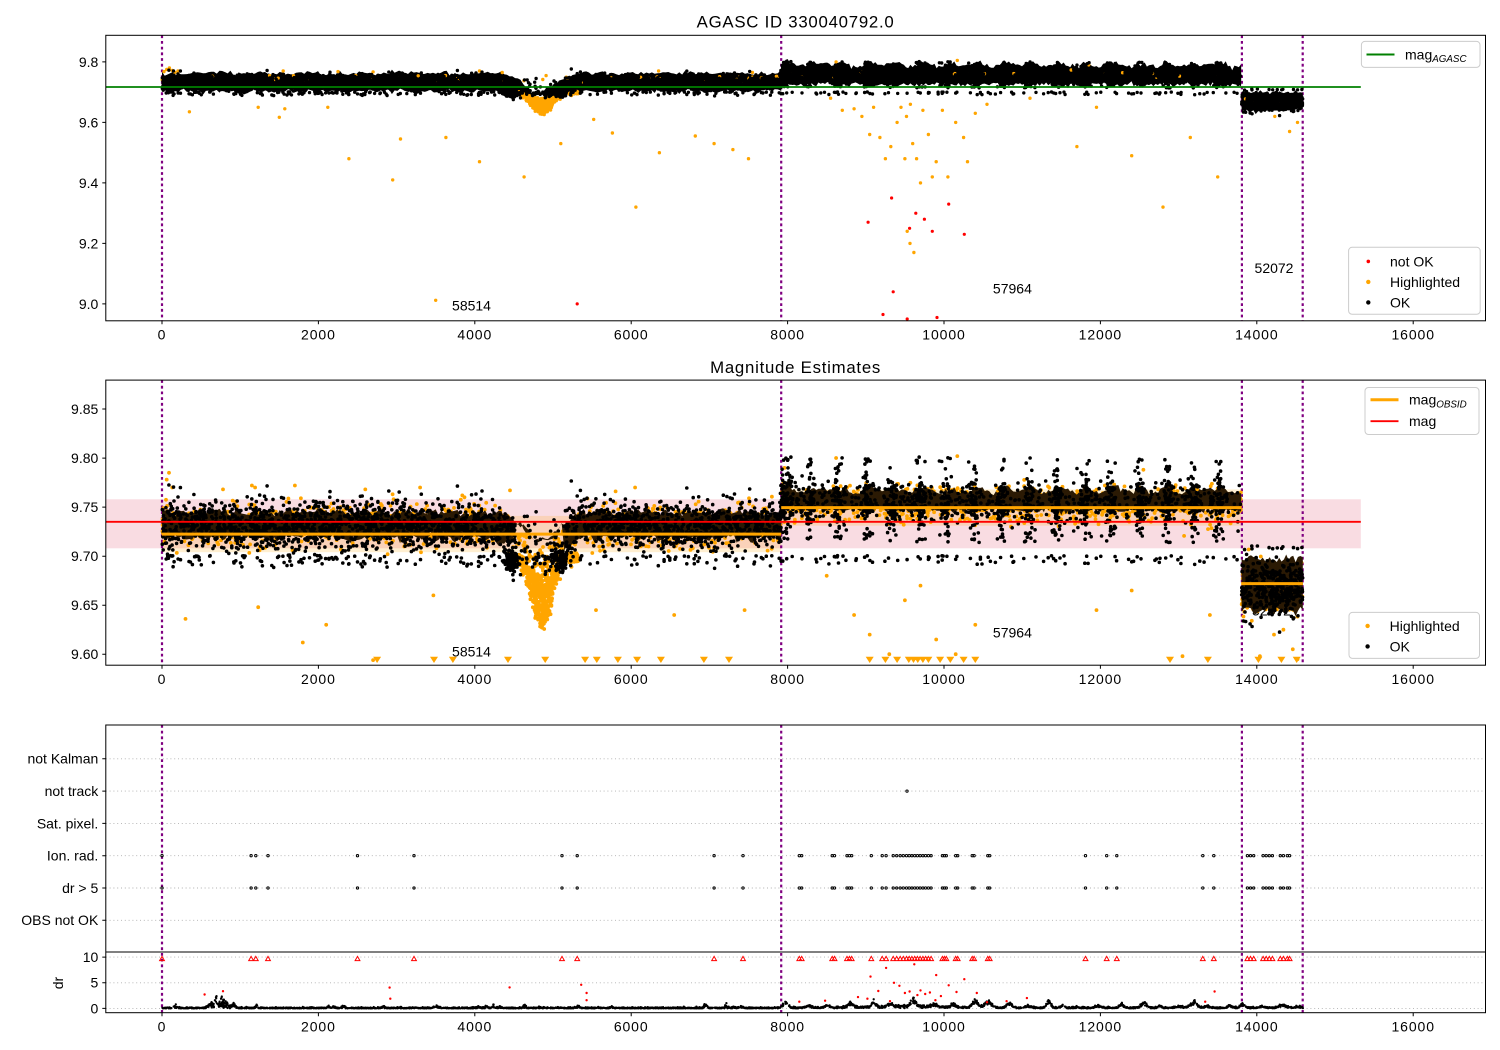 The height and width of the screenshot is (1050, 1500). I want to click on svg-text: 9.6, so click(89, 122).